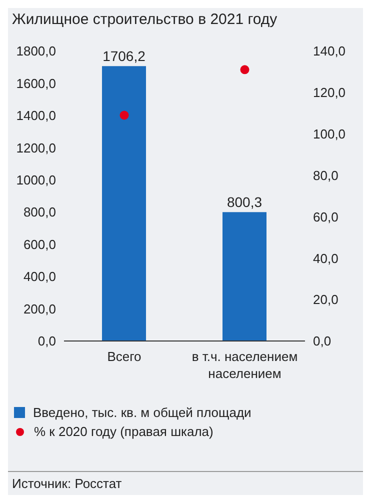  Describe the element at coordinates (36, 116) in the screenshot. I see `y-tick-label: 1400,0` at that location.